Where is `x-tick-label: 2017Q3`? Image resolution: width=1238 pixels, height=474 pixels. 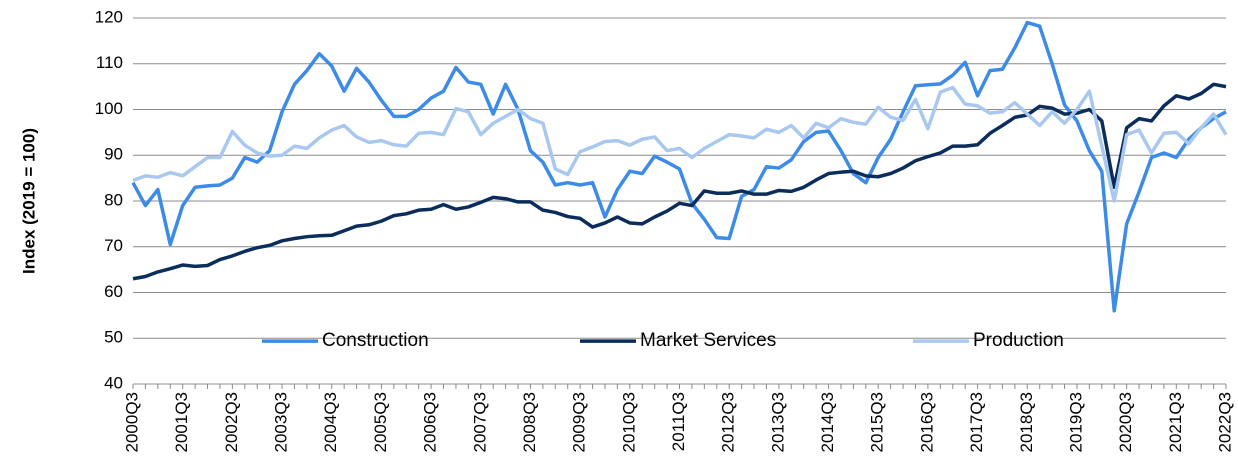 x-tick-label: 2017Q3 is located at coordinates (976, 422).